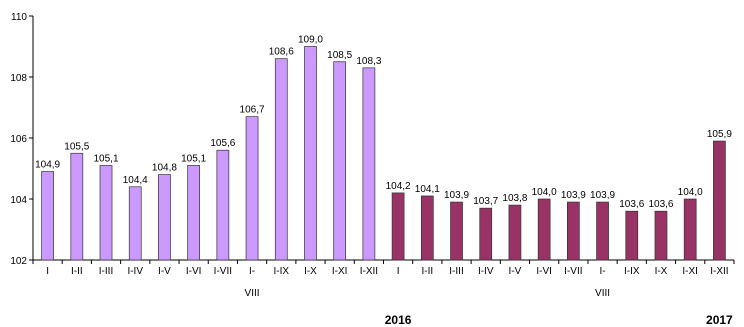 The height and width of the screenshot is (327, 744). I want to click on value-label: 106,7, so click(252, 110).